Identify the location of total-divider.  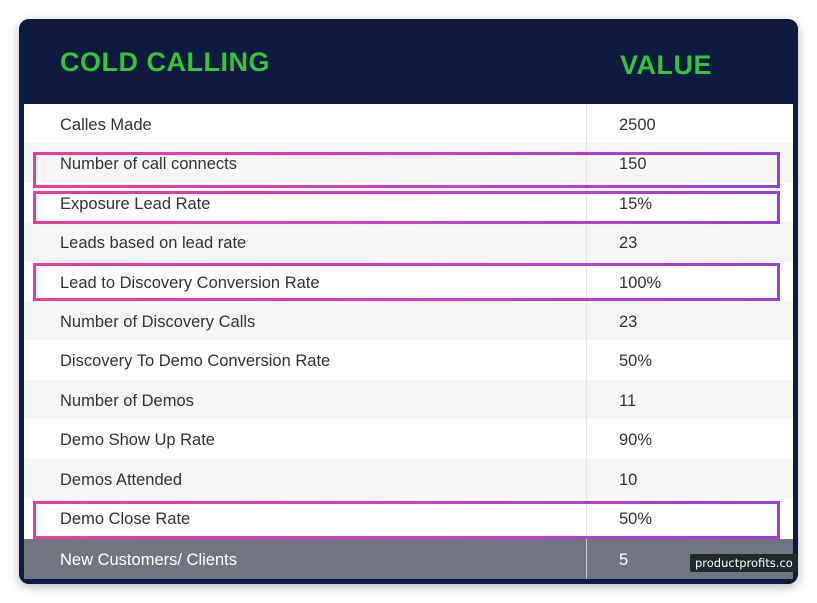
(586, 559).